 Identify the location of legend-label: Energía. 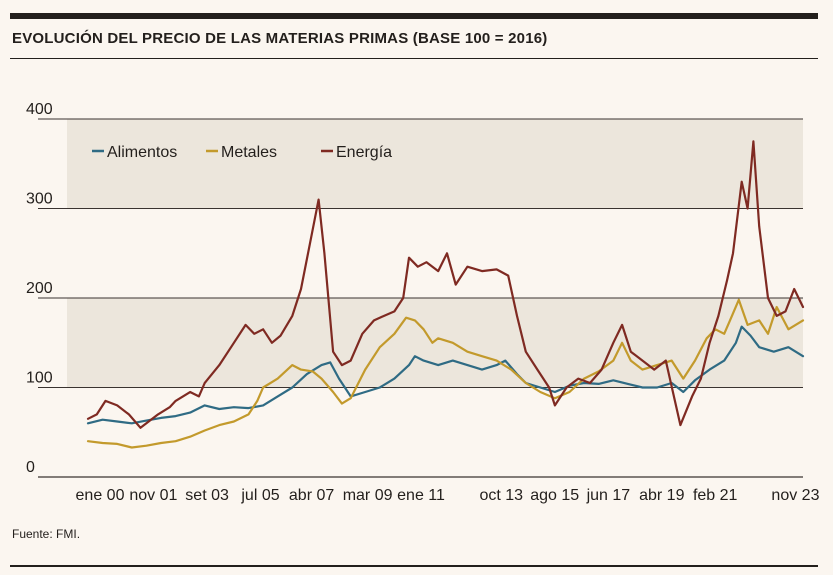
(364, 152).